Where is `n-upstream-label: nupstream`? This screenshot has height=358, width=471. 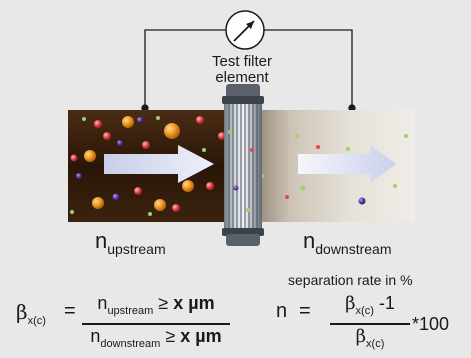 n-upstream-label: nupstream is located at coordinates (130, 242).